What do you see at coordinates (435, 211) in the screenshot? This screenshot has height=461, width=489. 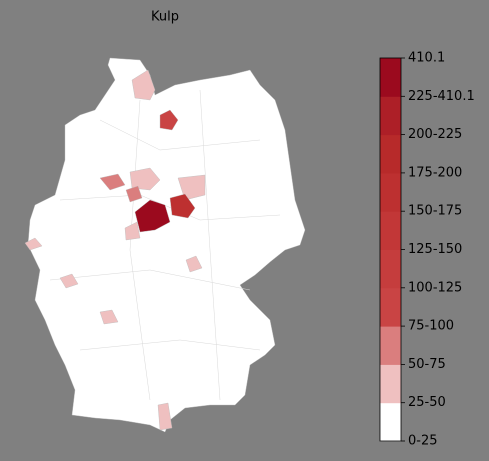 I see `colorbar-label: 150-175` at bounding box center [435, 211].